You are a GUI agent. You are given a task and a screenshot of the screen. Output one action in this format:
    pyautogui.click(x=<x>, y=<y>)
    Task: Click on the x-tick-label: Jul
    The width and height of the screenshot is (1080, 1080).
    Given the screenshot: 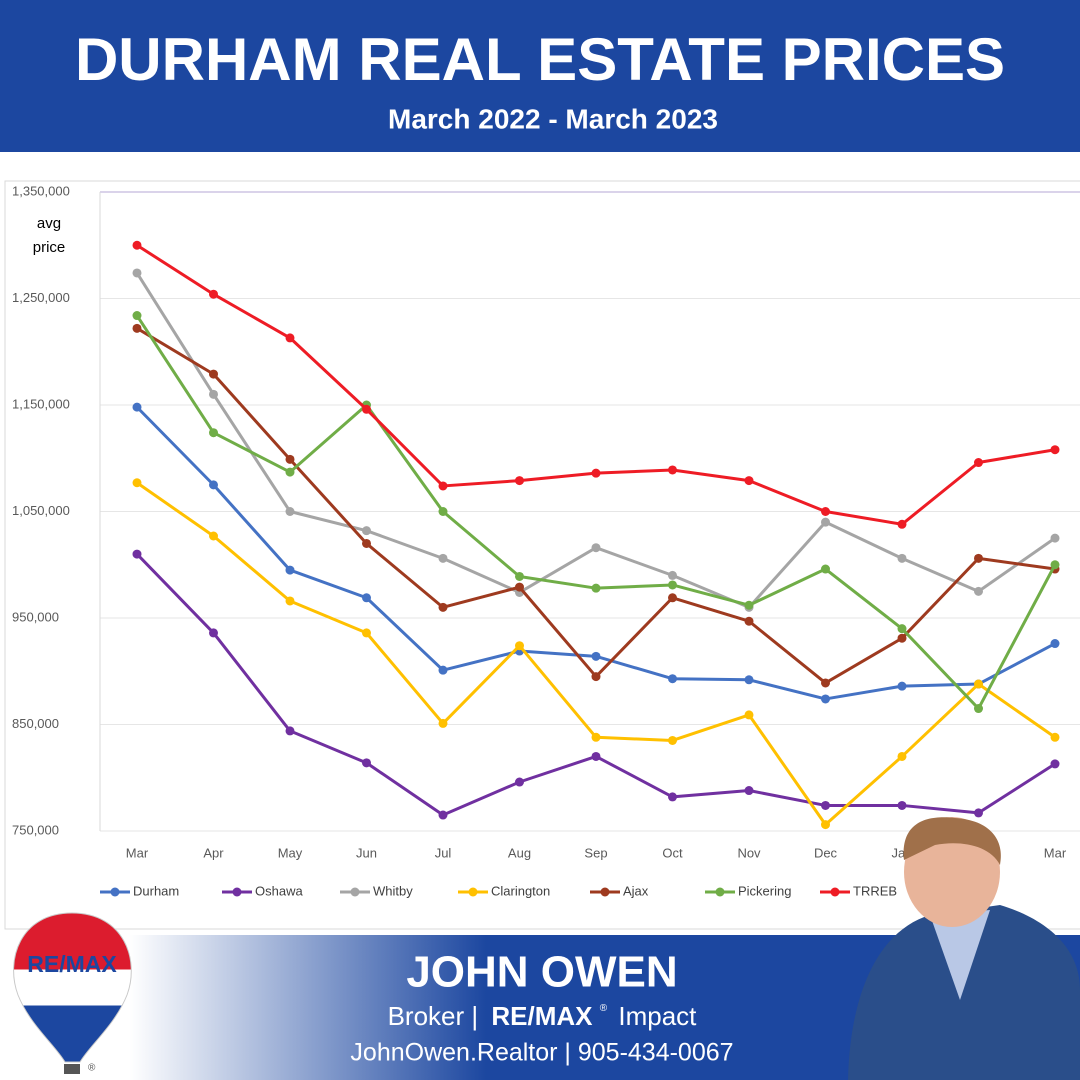 What is the action you would take?
    pyautogui.click(x=443, y=852)
    